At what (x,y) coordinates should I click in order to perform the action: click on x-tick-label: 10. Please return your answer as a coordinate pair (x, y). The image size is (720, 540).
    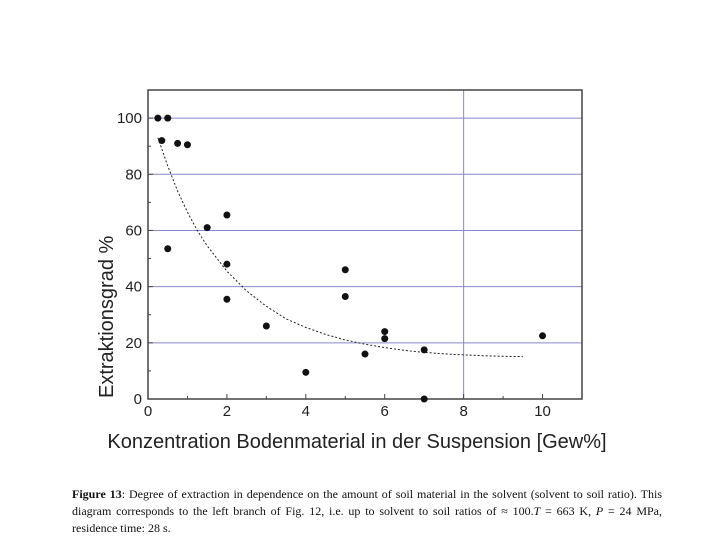
    Looking at the image, I should click on (542, 411).